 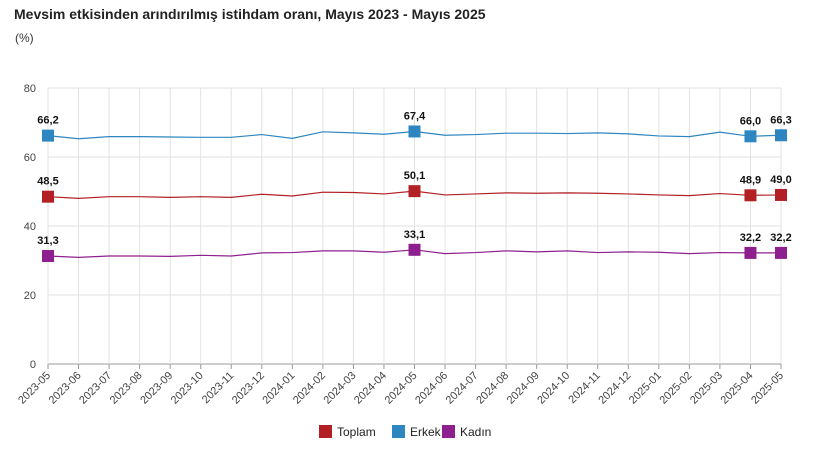 I want to click on x-tick-label: 2024-07, so click(x=462, y=388).